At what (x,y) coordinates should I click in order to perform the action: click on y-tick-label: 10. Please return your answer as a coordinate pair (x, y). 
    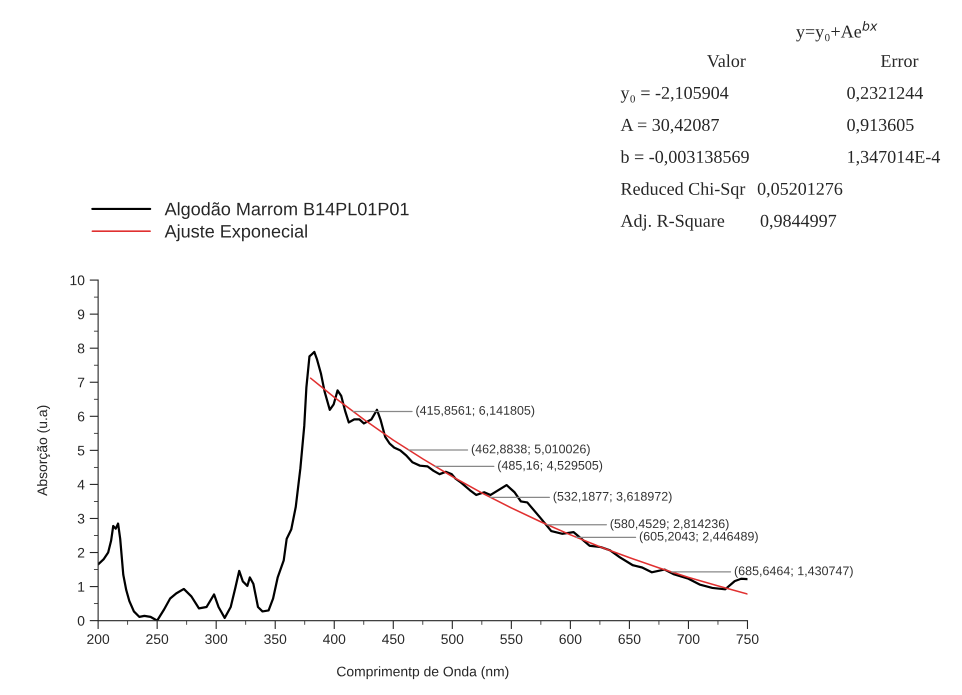
    Looking at the image, I should click on (77, 280).